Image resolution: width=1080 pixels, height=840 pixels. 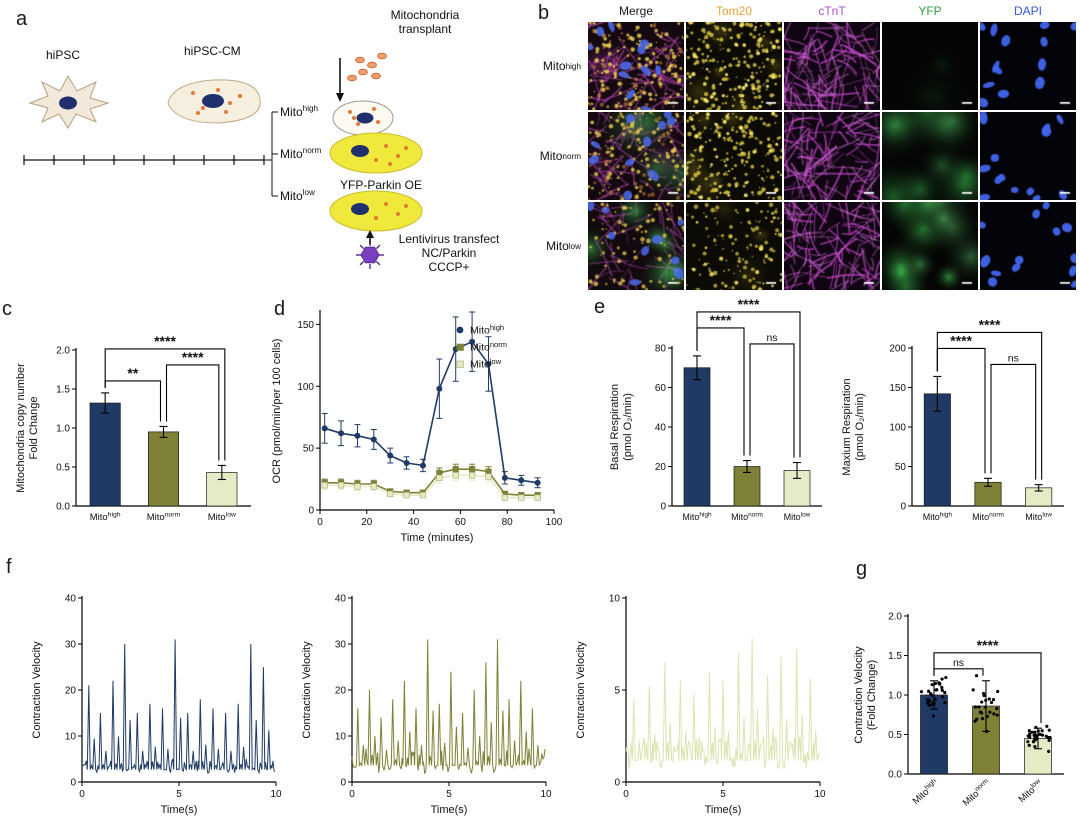 I want to click on yfp-cell-norm, so click(x=376, y=153).